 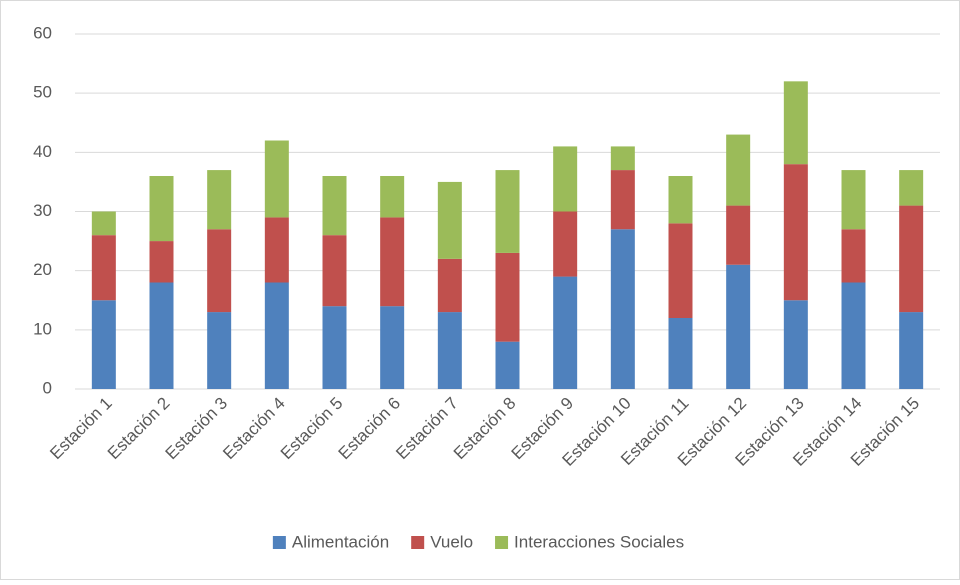 What do you see at coordinates (340, 541) in the screenshot?
I see `legend-label: Alimentación` at bounding box center [340, 541].